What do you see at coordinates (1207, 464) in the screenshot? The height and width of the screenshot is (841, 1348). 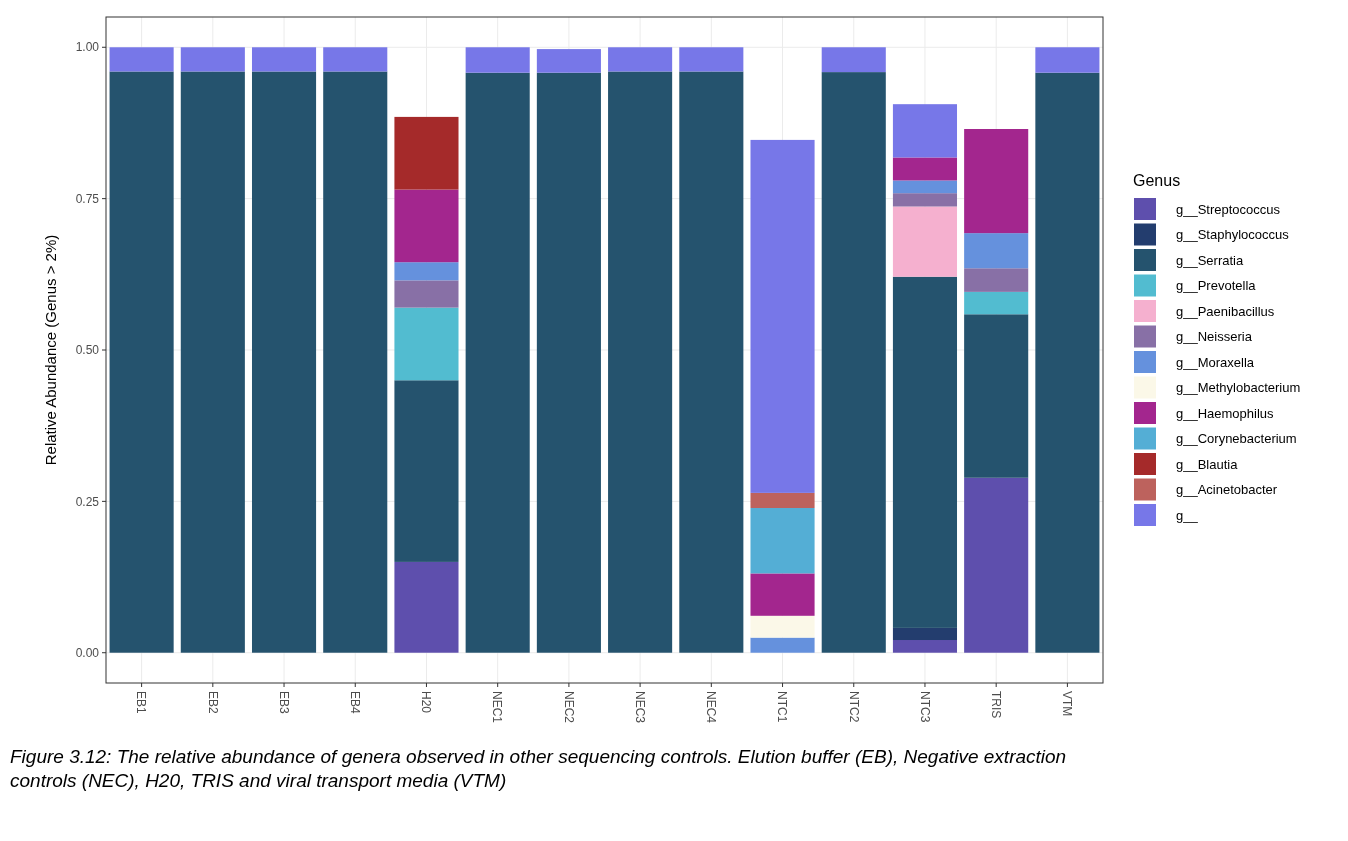 I see `legend-label: g__Blautia` at bounding box center [1207, 464].